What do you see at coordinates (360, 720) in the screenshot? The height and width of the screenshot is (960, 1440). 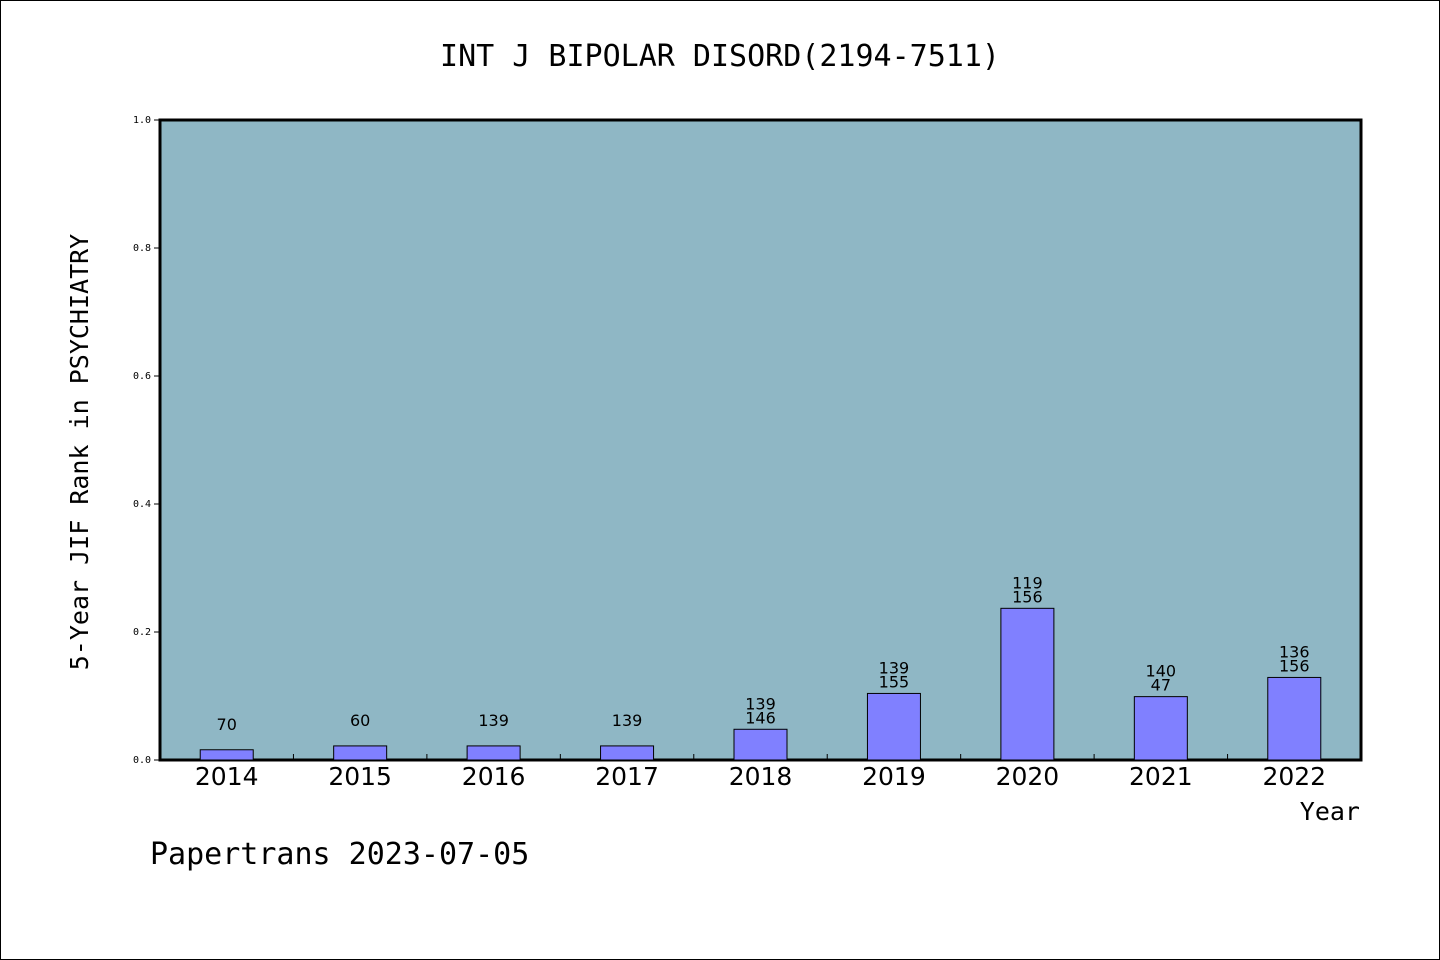 I see `bar-data-label: 60` at bounding box center [360, 720].